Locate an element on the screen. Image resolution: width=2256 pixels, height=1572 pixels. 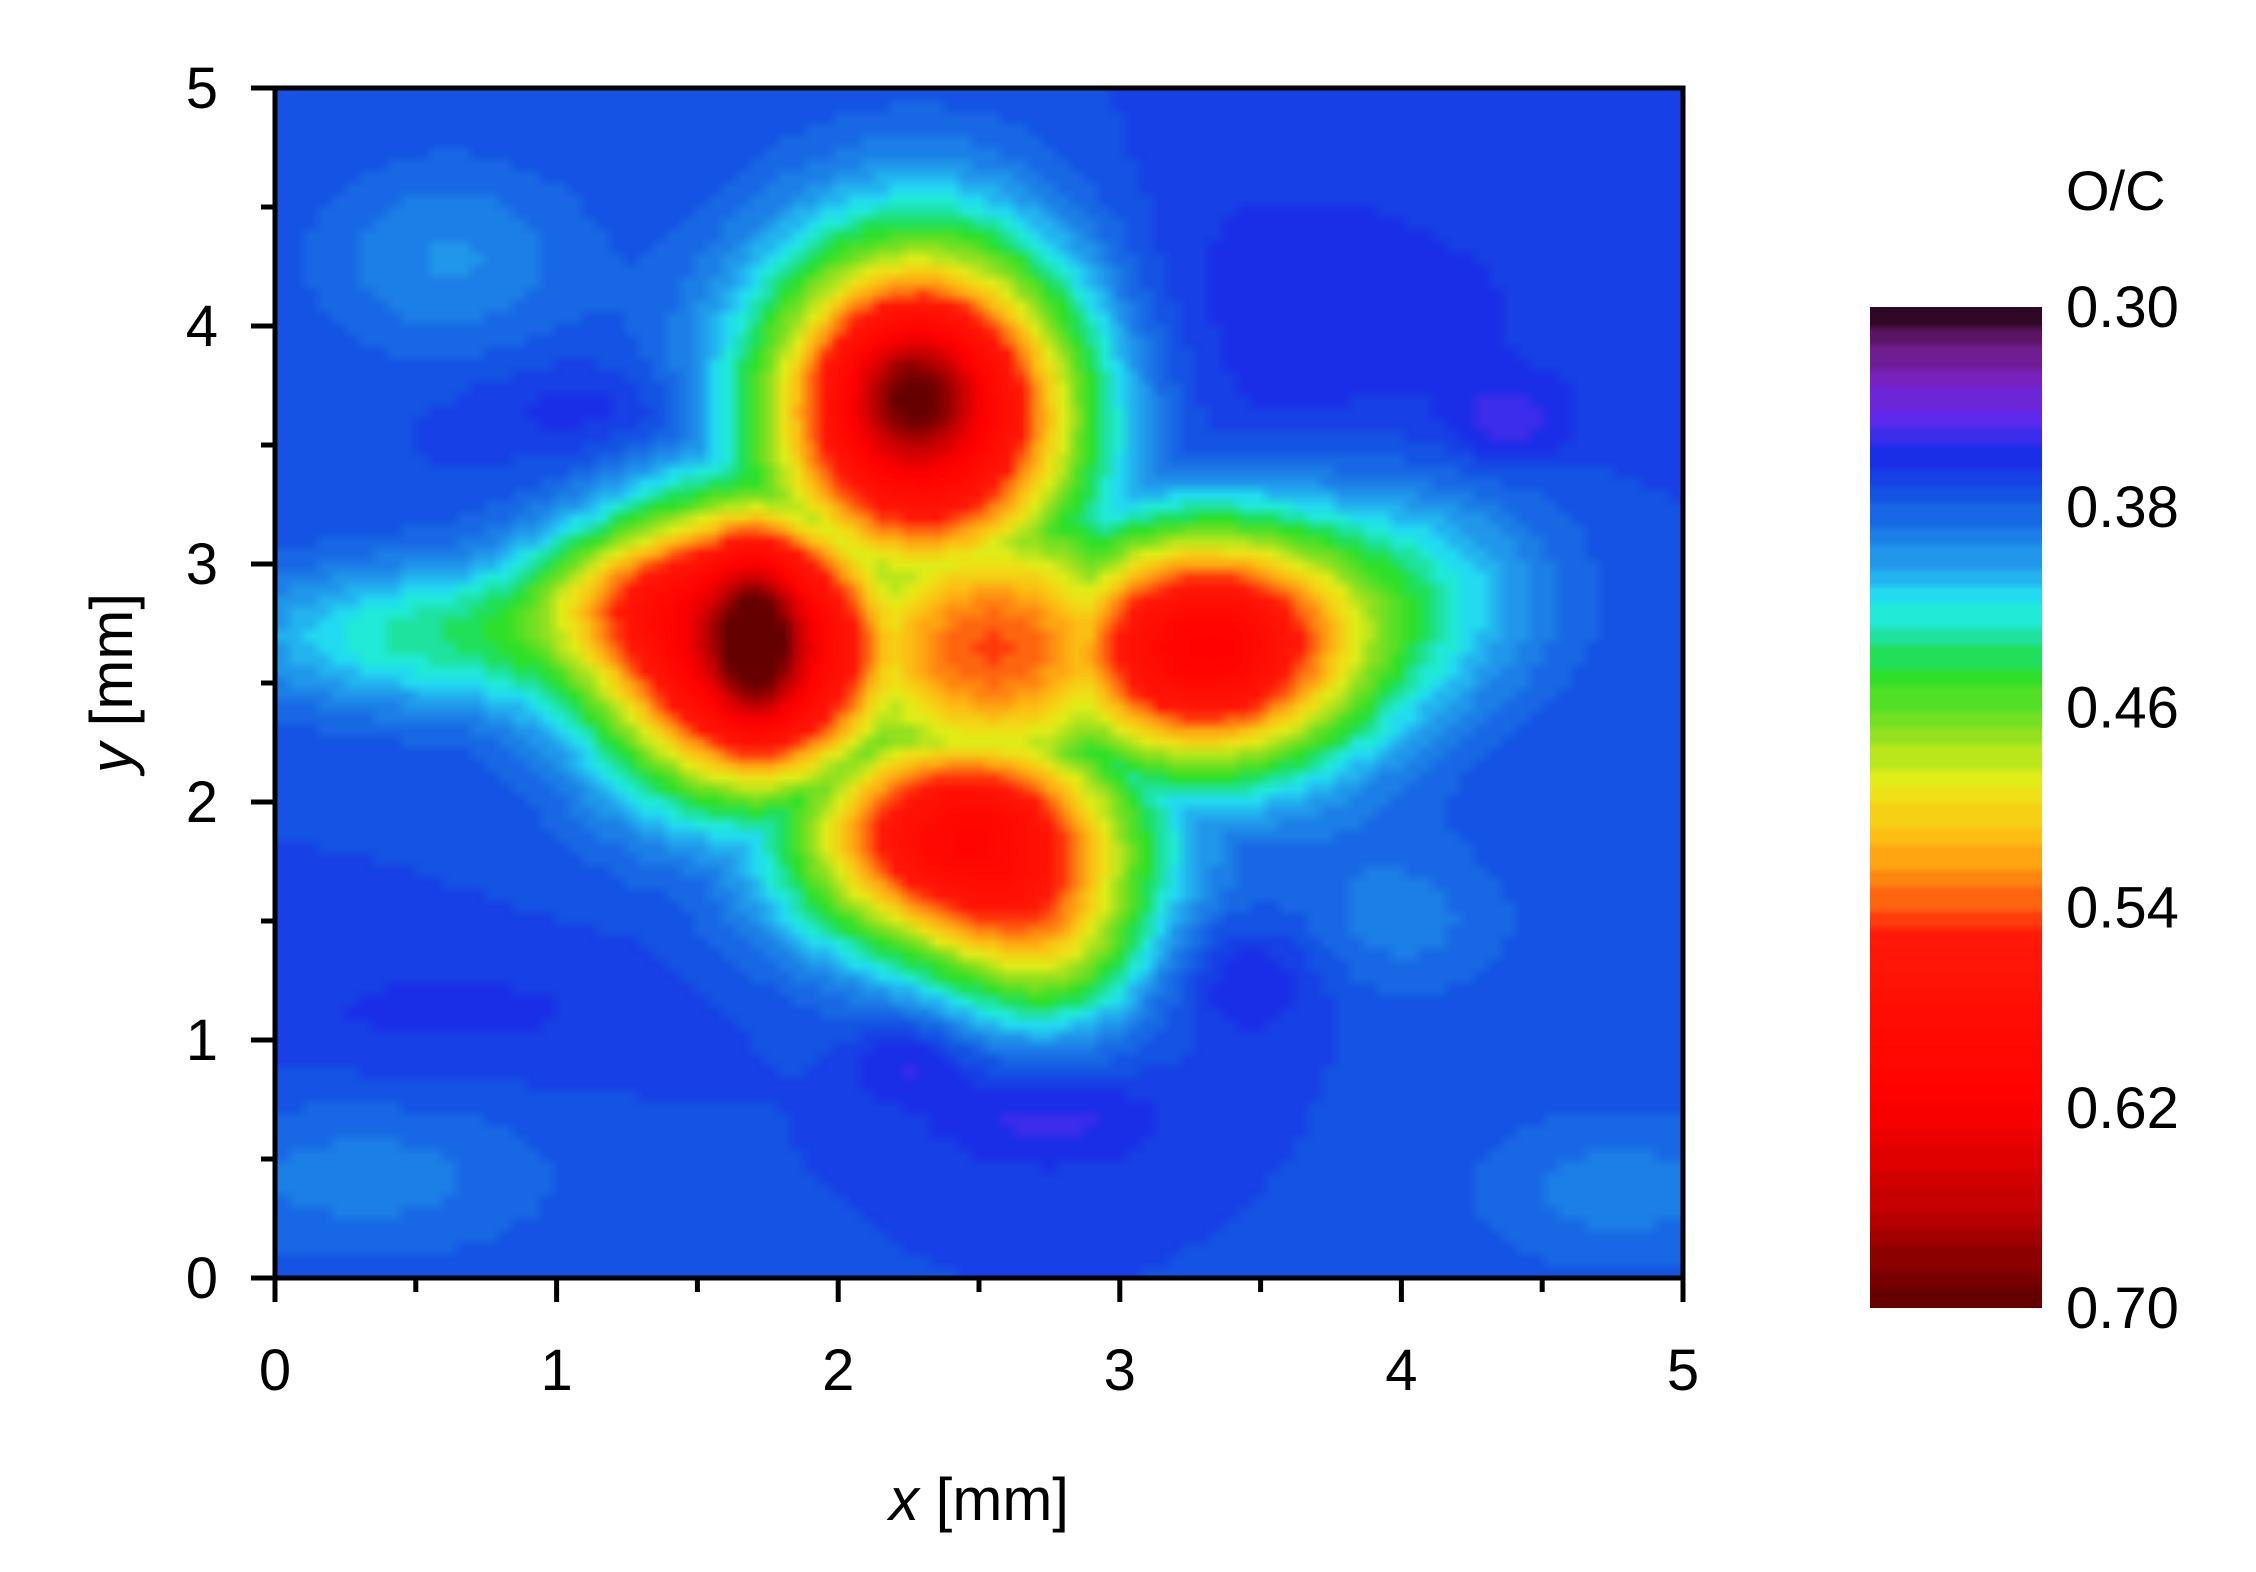
colorbar-tick-label: 0.70 is located at coordinates (2122, 1308).